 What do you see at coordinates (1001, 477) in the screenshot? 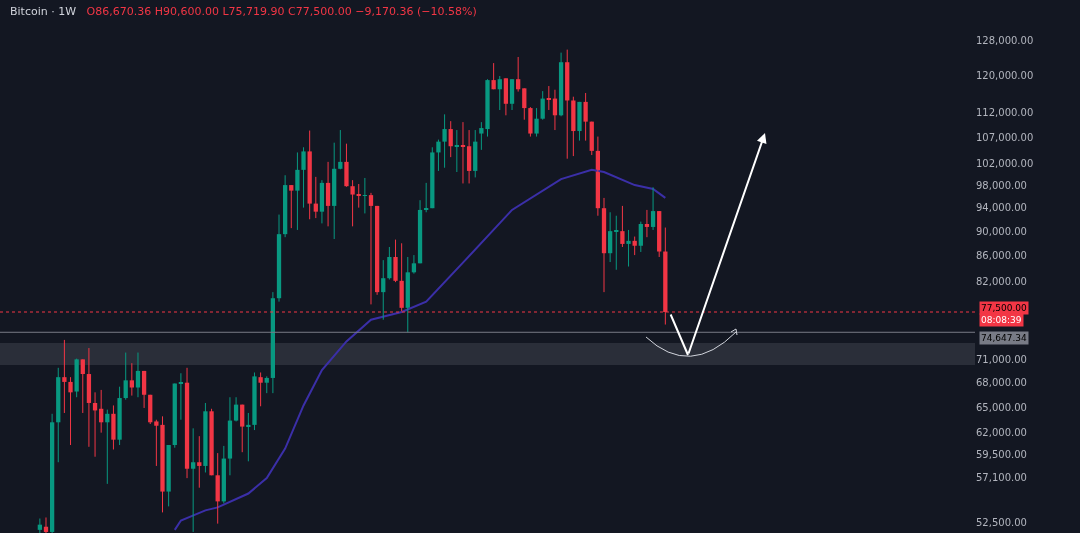
I see `y-tick-label: 57,100.00` at bounding box center [1001, 477].